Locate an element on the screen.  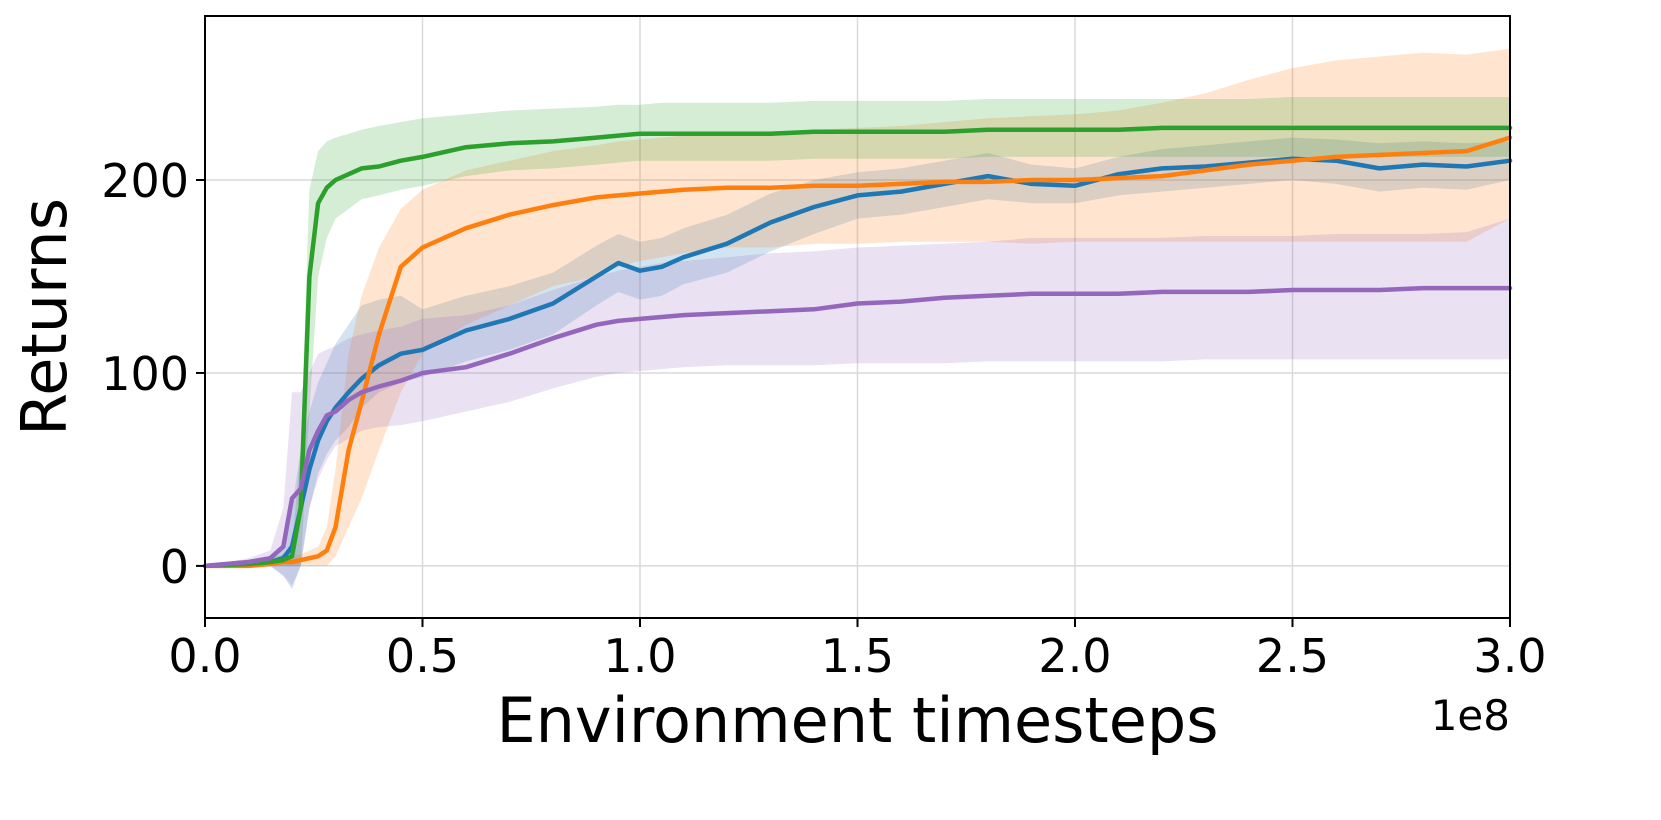
x-axis-offset-label: 1e8 is located at coordinates (1470, 715).